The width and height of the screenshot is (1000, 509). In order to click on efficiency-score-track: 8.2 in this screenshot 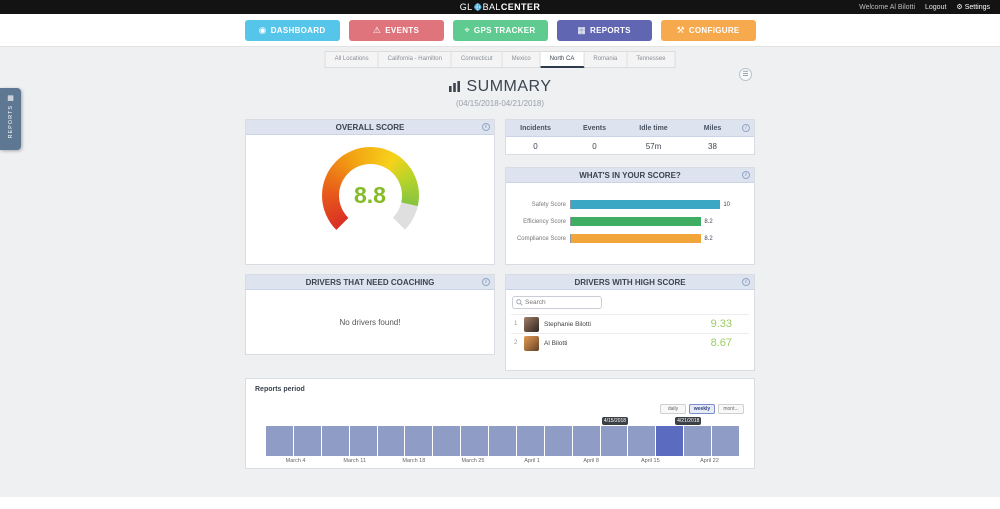, I will do `click(650, 221)`.